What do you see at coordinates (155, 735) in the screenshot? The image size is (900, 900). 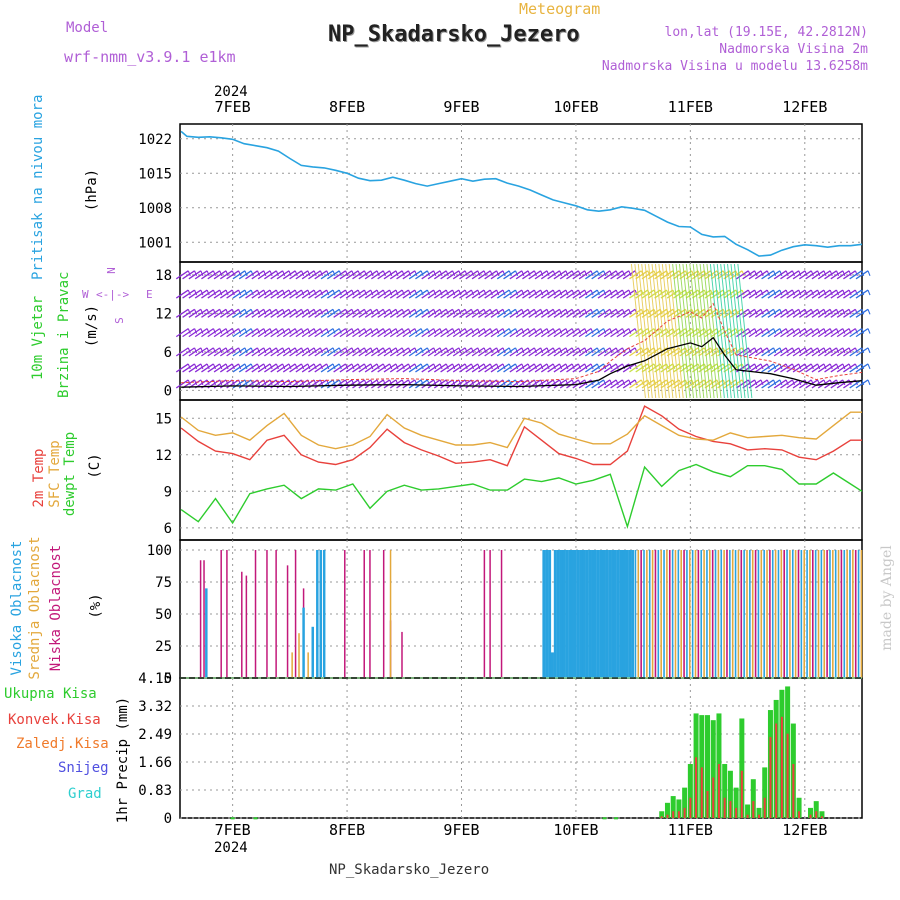 I see `precip-tick-label: 2.49` at bounding box center [155, 735].